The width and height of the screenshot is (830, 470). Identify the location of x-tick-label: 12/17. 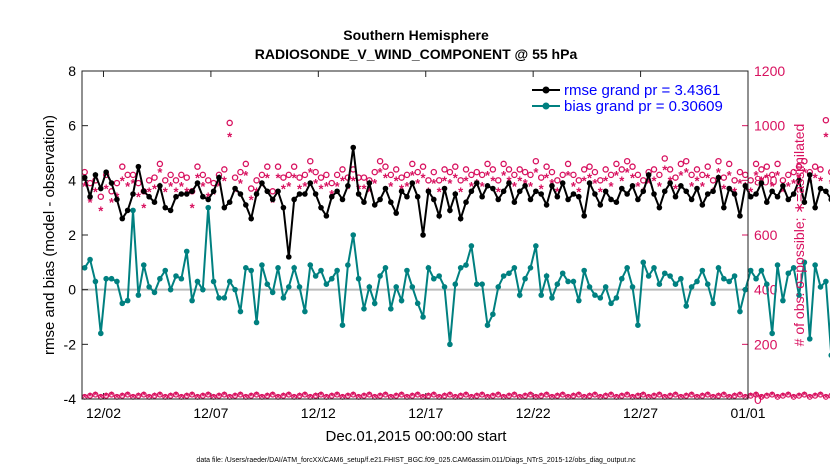
(425, 413).